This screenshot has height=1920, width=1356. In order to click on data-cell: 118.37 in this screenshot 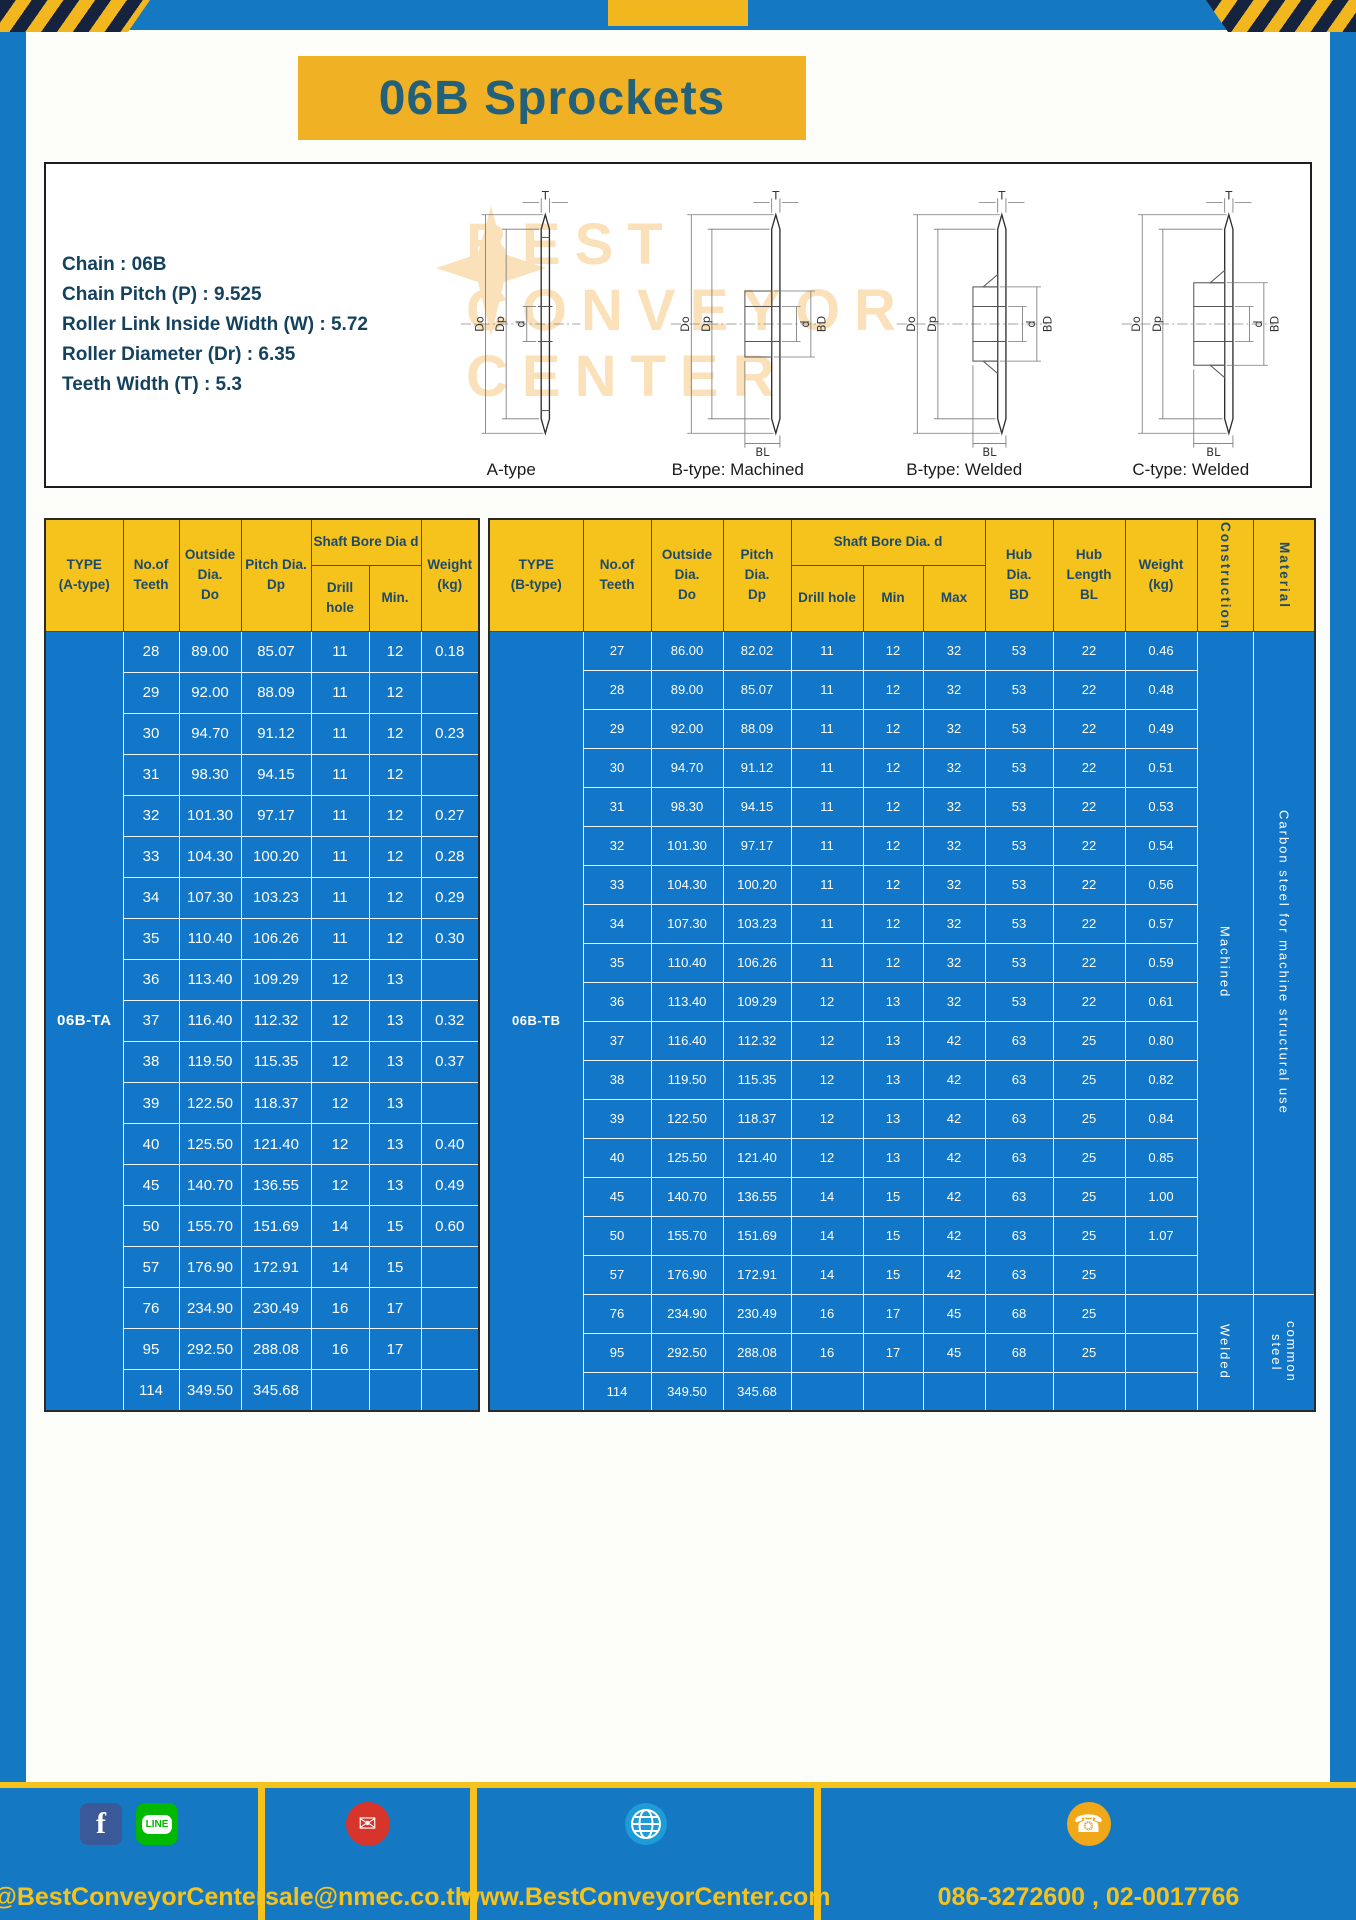, I will do `click(276, 1103)`.